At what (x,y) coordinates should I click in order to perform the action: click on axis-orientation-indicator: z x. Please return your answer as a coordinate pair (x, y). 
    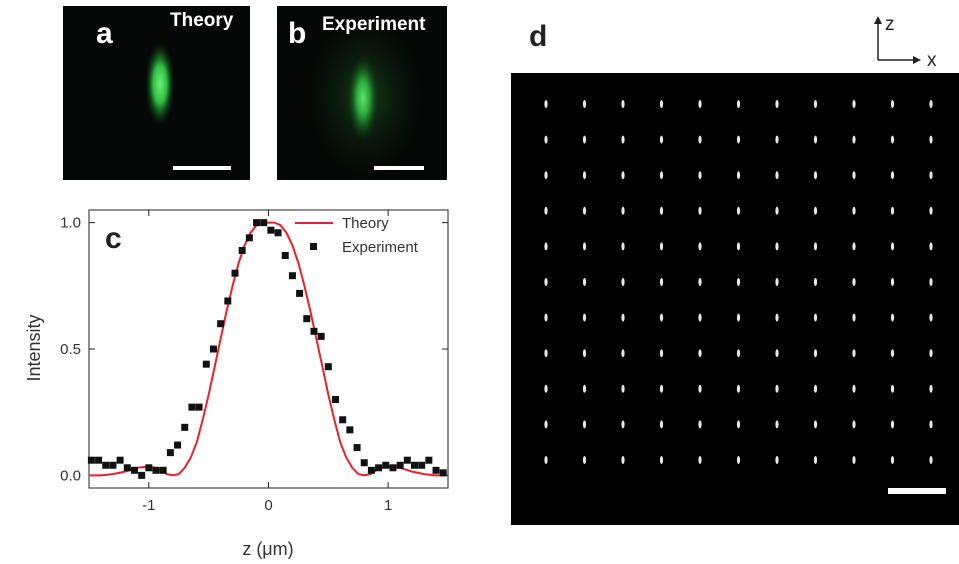
    Looking at the image, I should click on (905, 42).